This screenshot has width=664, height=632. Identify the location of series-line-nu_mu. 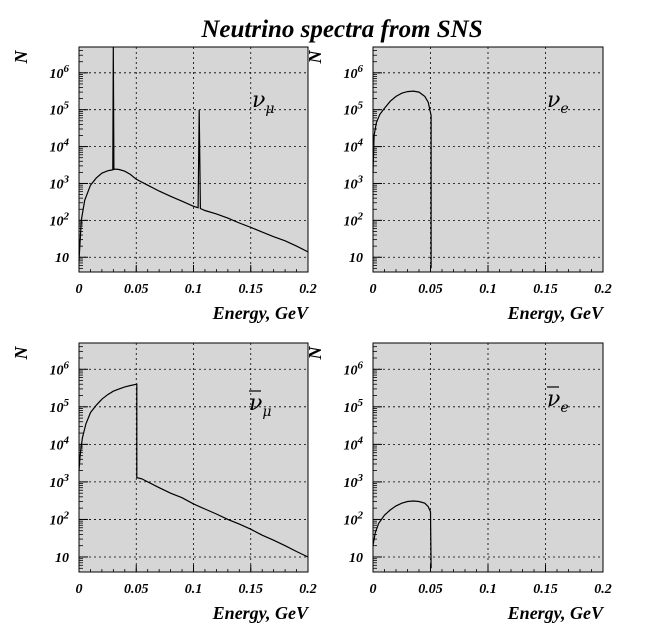
(193, 153).